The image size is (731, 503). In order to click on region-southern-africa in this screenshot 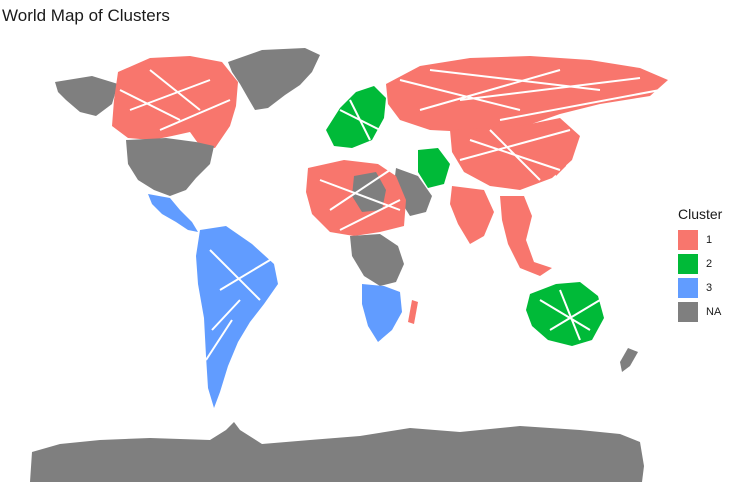, I will do `click(382, 313)`.